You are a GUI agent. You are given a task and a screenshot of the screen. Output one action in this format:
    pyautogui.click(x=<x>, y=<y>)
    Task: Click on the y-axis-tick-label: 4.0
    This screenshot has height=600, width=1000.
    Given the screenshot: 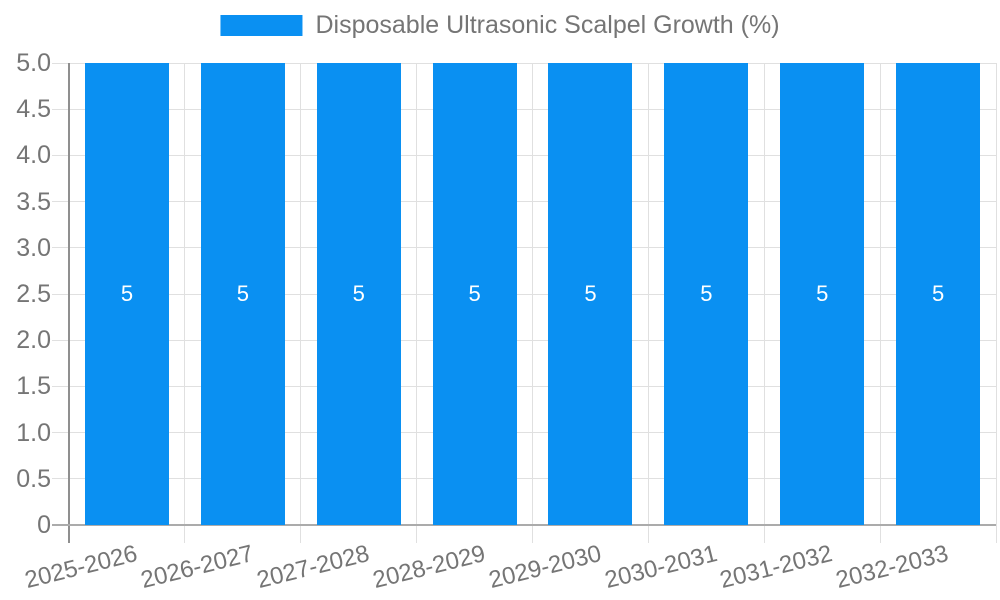 What is the action you would take?
    pyautogui.click(x=33, y=155)
    